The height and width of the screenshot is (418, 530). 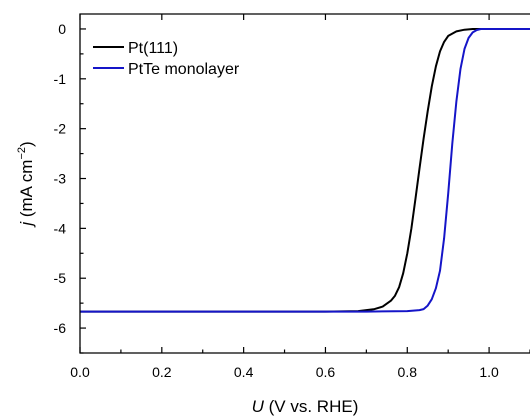 I want to click on y-tick-label: -2, so click(x=60, y=129).